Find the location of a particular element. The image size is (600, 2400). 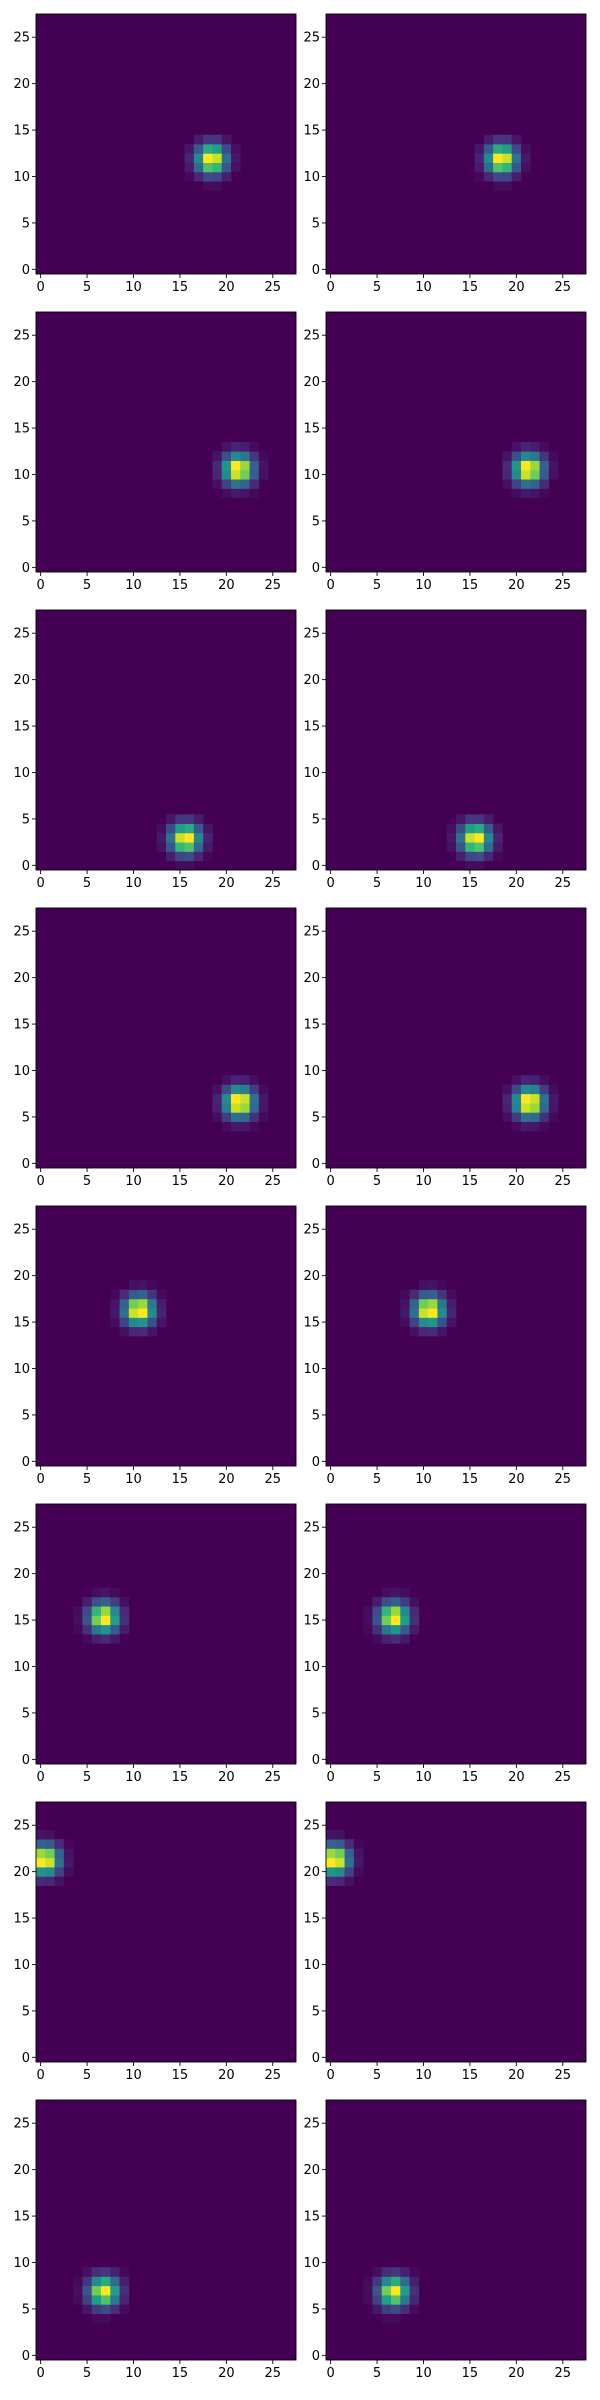

x-tick-label: 10 is located at coordinates (133, 1479).